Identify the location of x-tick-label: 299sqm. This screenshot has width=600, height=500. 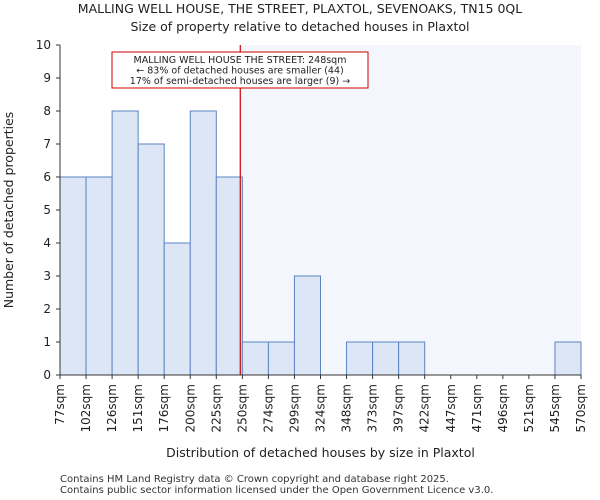
(294, 408).